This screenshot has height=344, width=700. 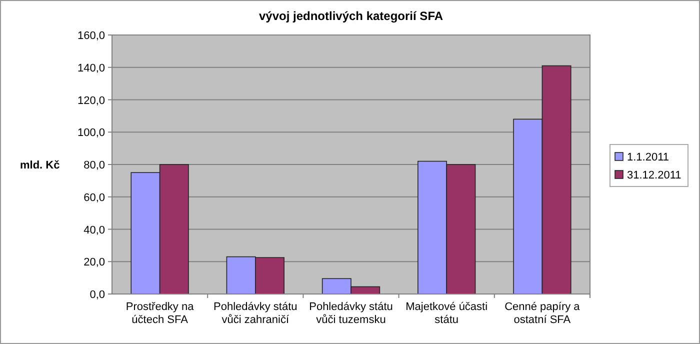 I want to click on legend-label: 1.1.2011, so click(x=648, y=158).